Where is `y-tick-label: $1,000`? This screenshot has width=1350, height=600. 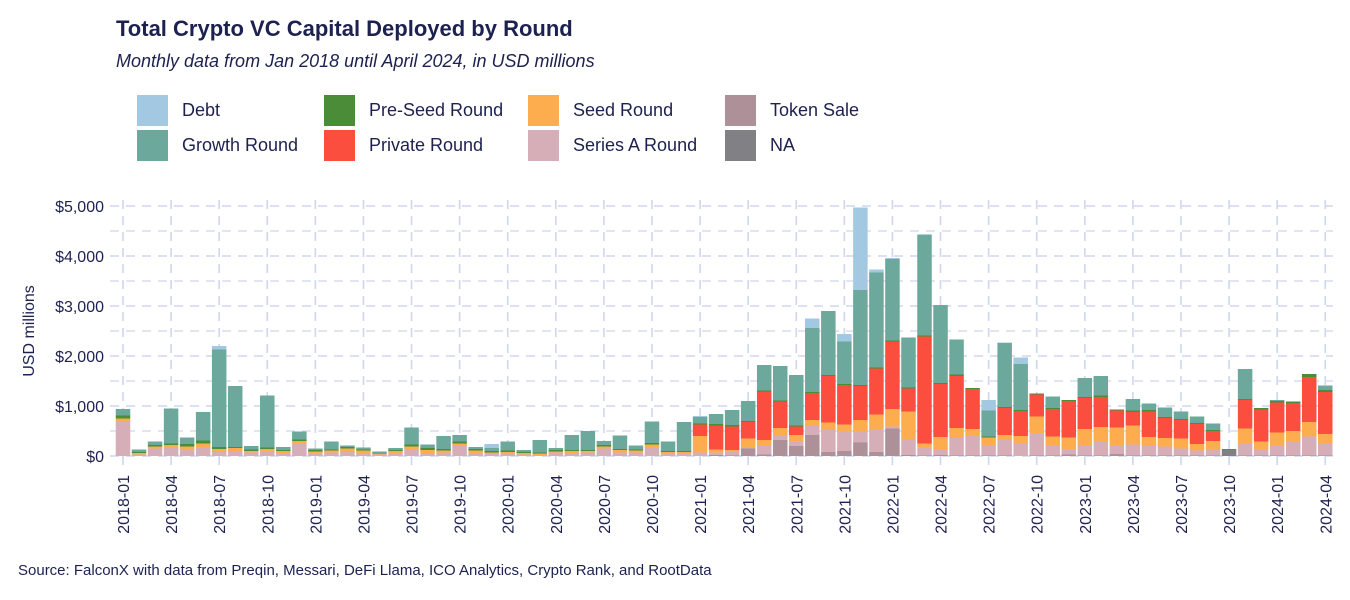
y-tick-label: $1,000 is located at coordinates (79, 407).